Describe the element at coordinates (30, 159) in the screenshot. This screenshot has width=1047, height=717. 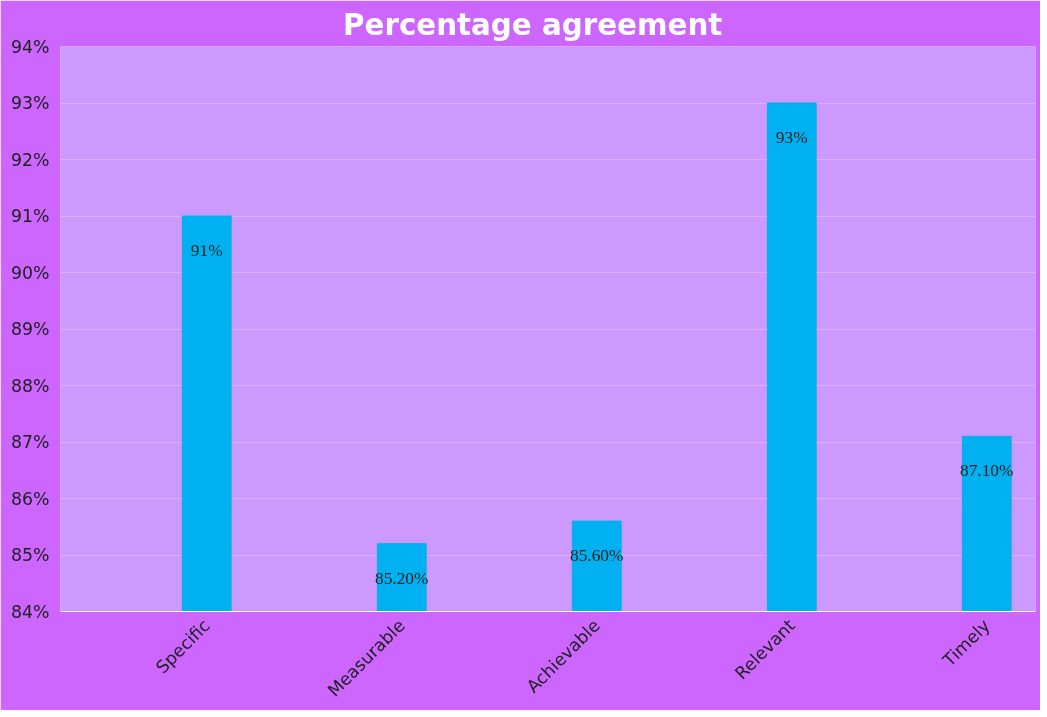
I see `y-tick-label: 92%` at that location.